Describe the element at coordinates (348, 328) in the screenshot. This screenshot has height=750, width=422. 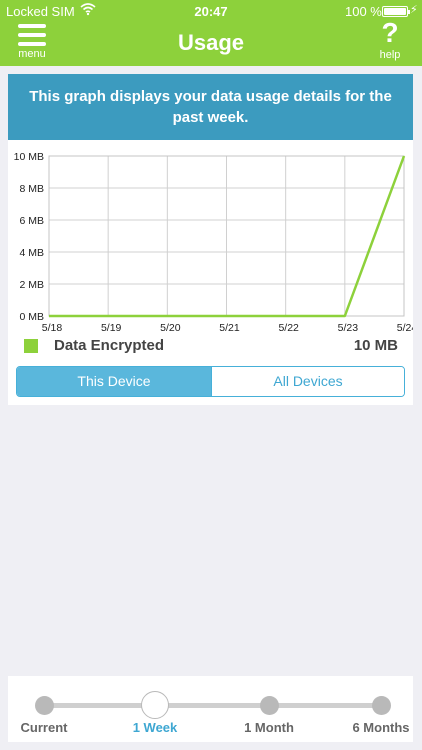
I see `x-tick-label: 5/23` at that location.